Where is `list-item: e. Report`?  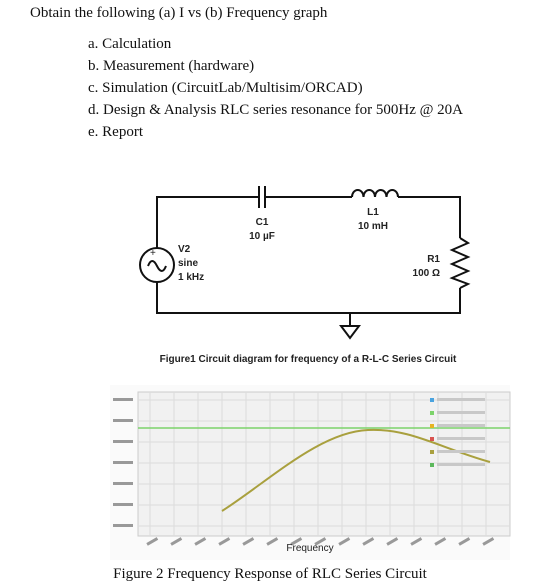 list-item: e. Report is located at coordinates (115, 132).